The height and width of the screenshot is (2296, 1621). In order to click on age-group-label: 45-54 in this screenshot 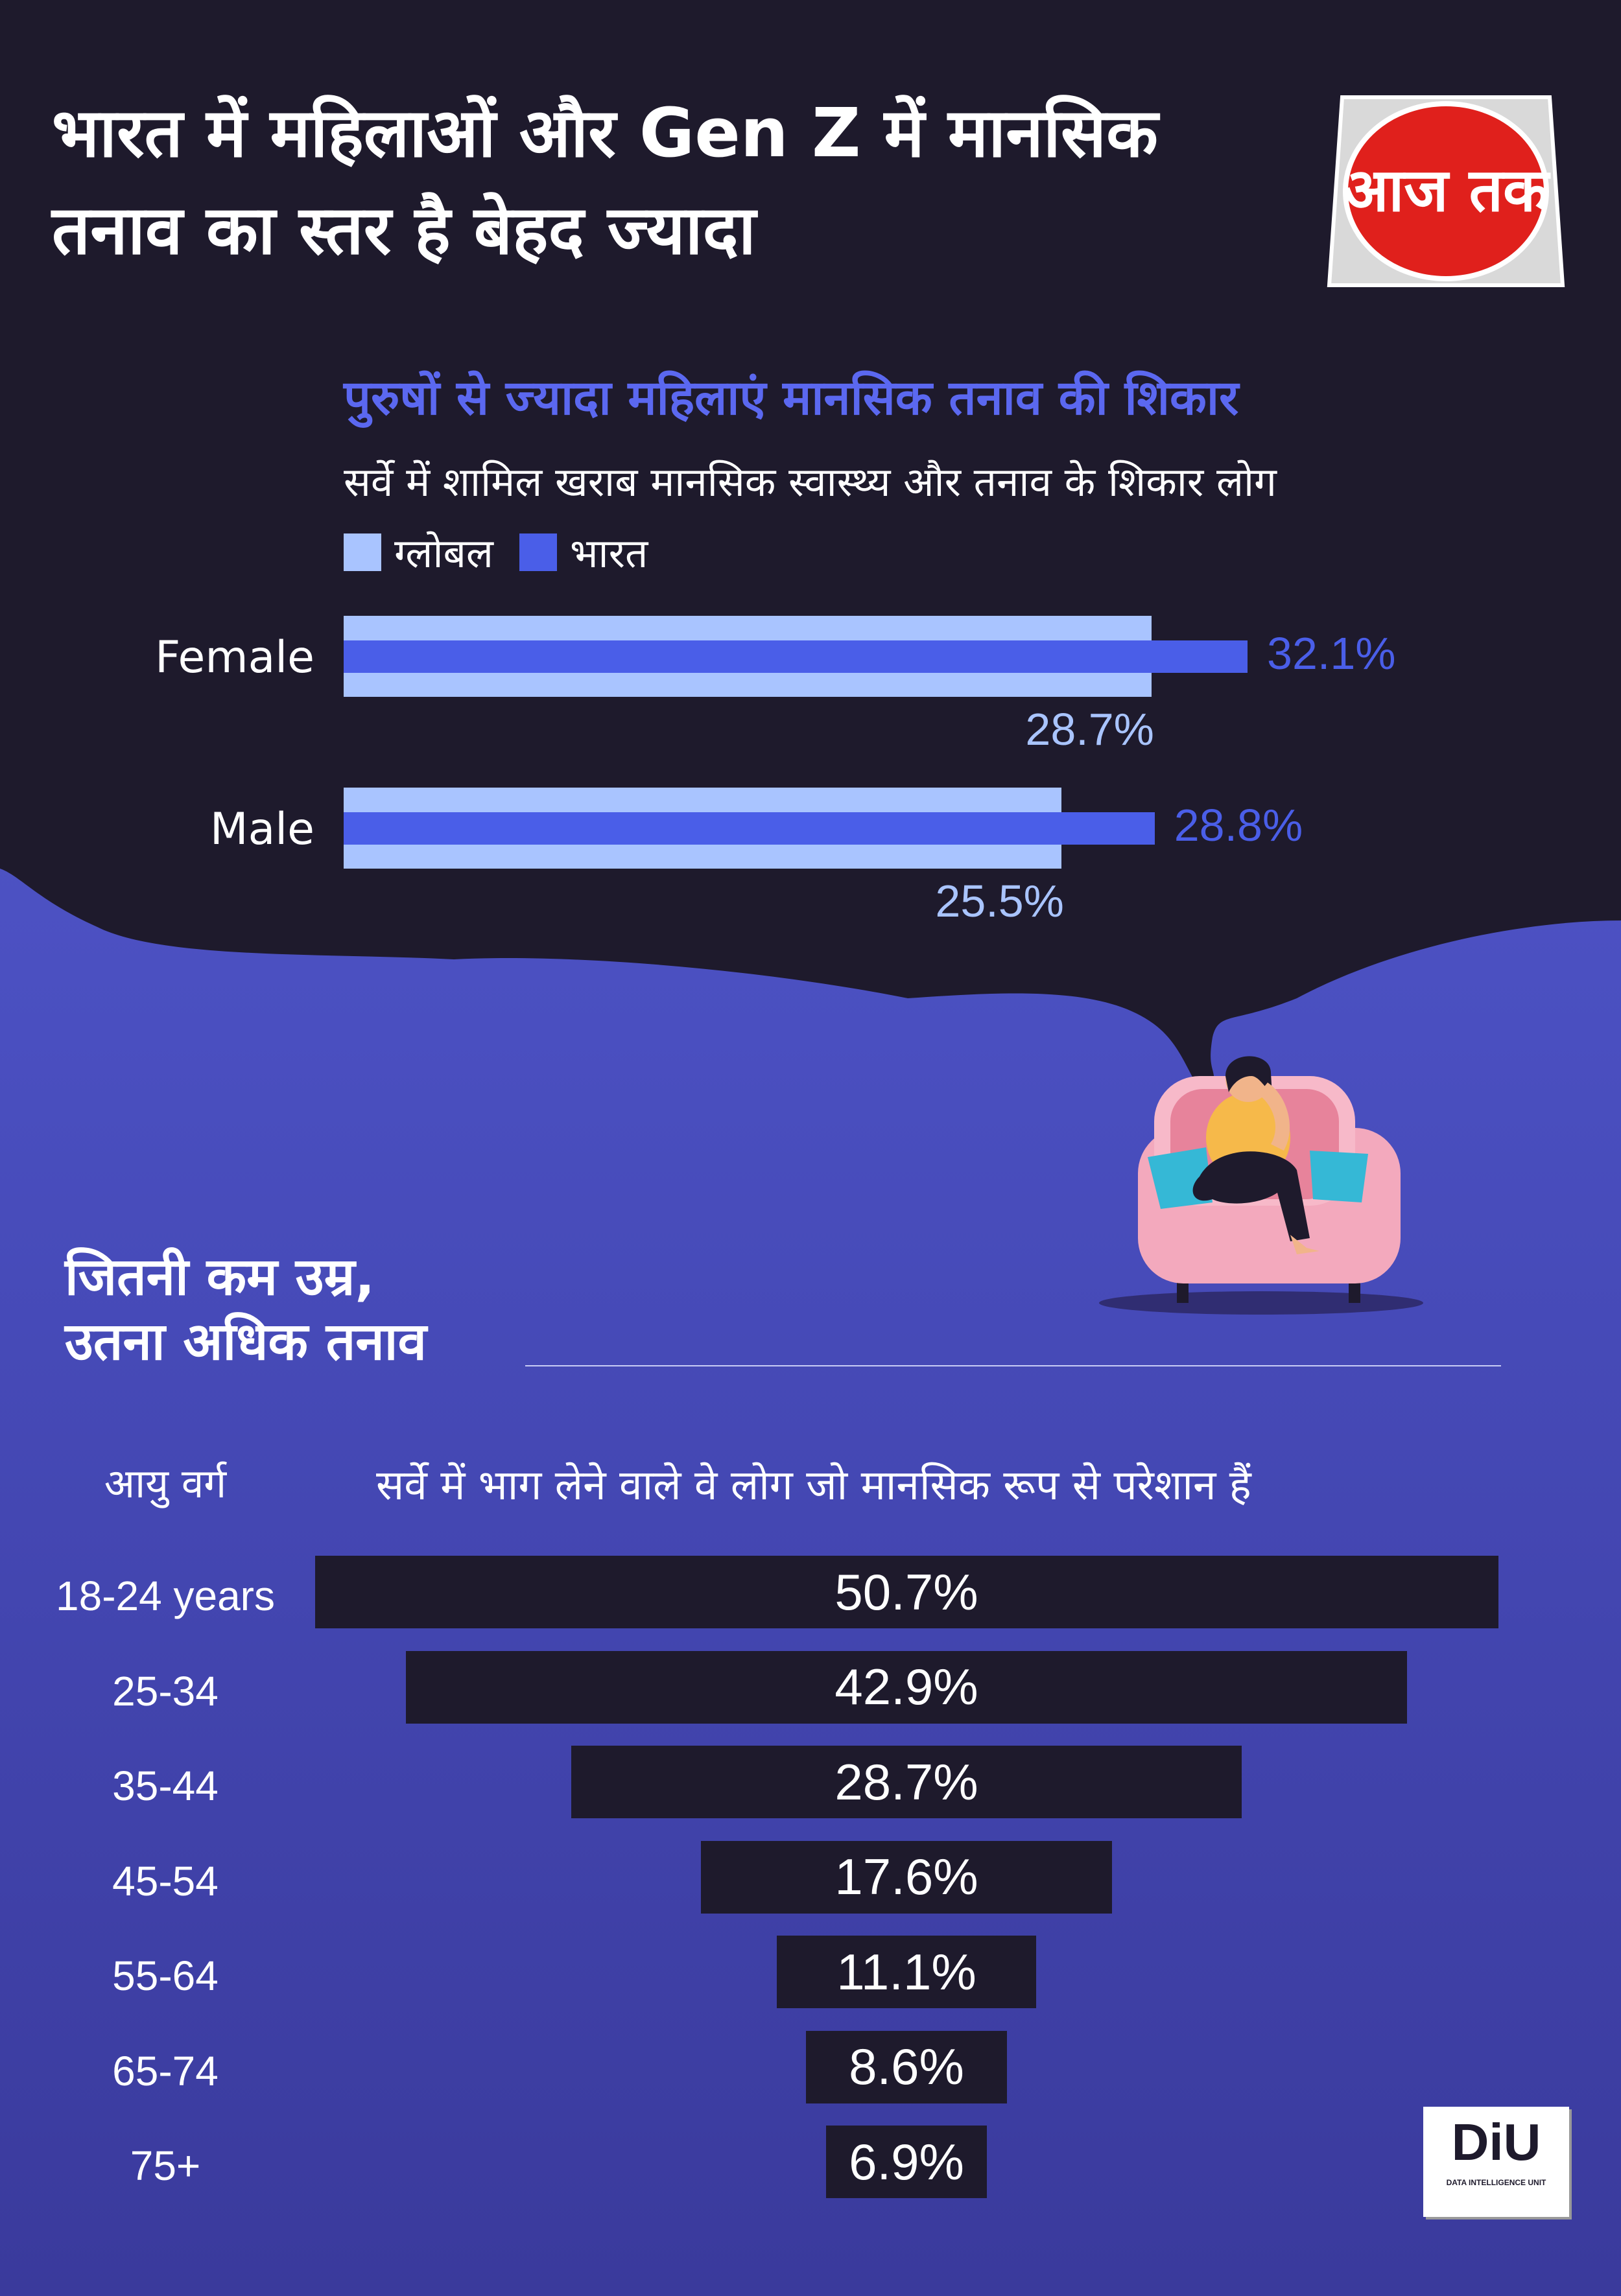, I will do `click(165, 1881)`.